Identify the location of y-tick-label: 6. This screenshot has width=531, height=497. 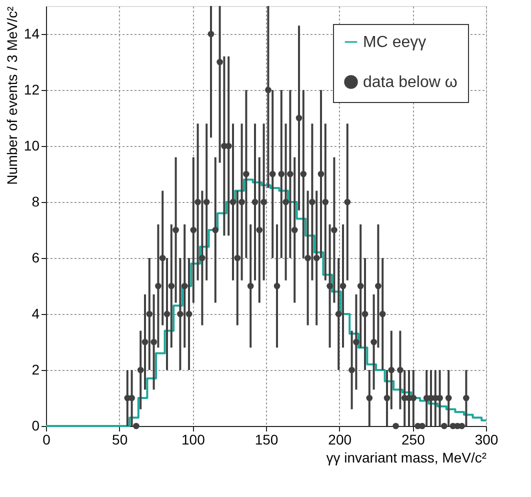
(36, 258).